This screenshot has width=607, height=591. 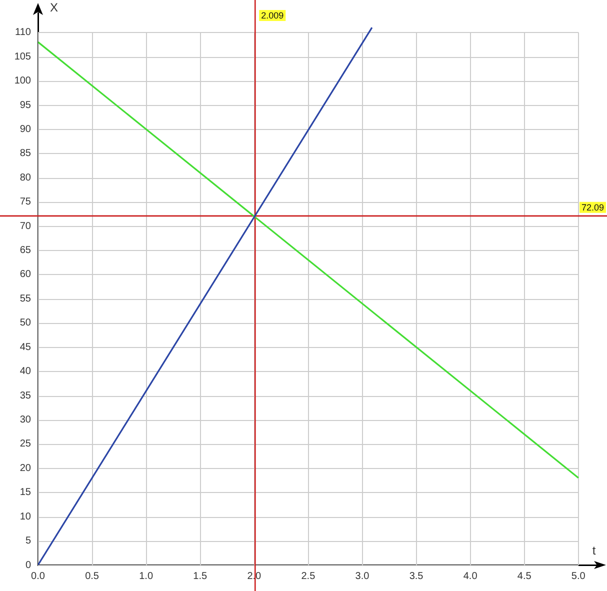 I want to click on y-tick-label: 35, so click(x=26, y=396).